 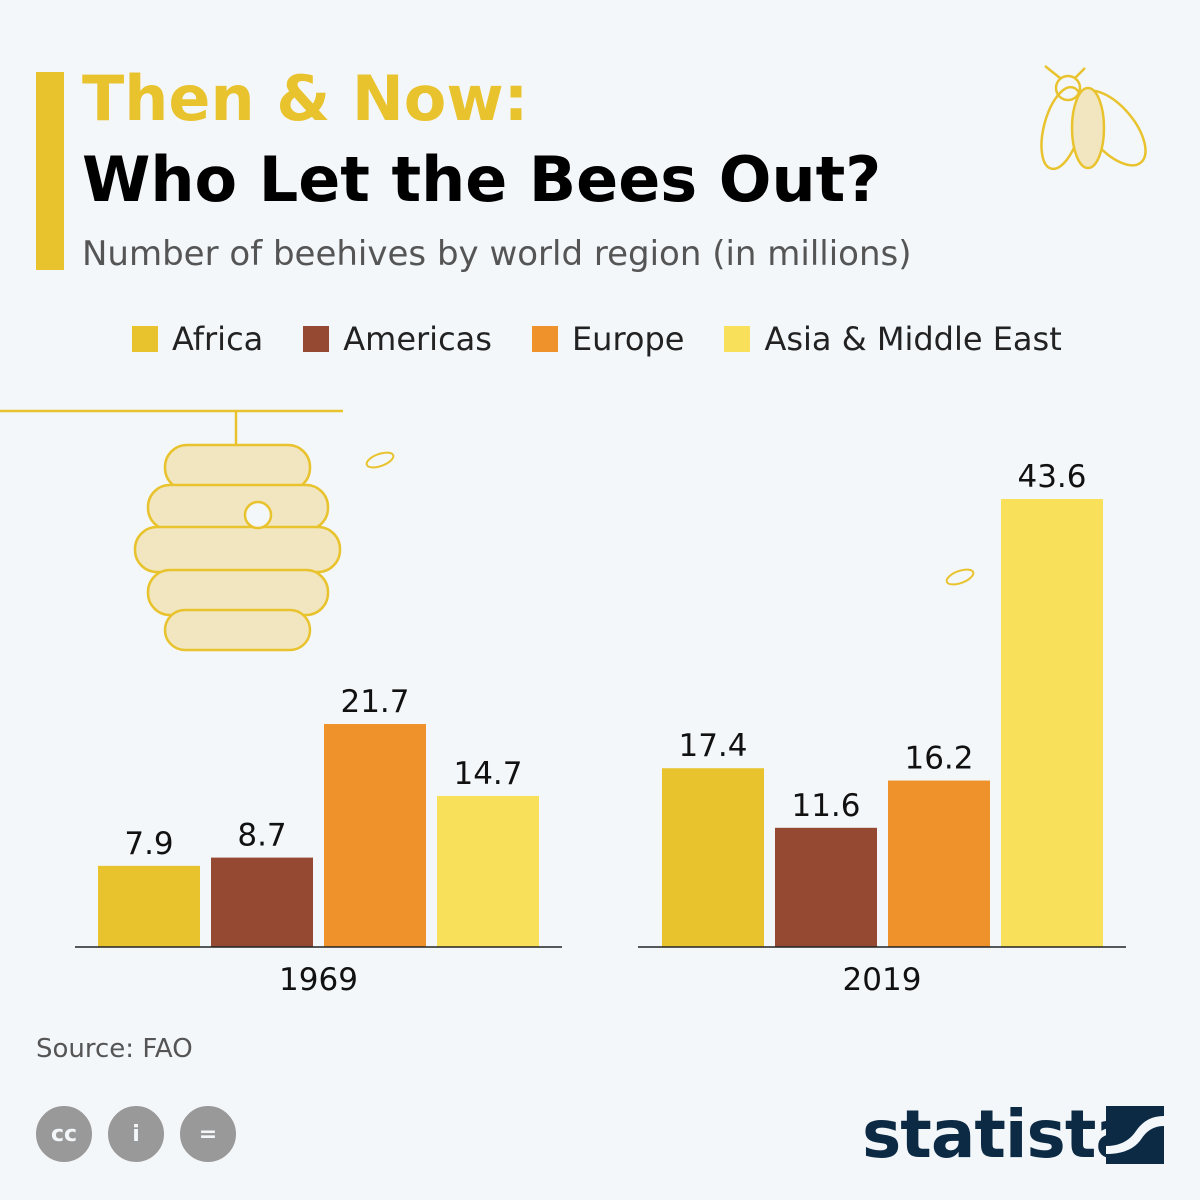 I want to click on legend-item-africa: Africa, so click(x=197, y=339).